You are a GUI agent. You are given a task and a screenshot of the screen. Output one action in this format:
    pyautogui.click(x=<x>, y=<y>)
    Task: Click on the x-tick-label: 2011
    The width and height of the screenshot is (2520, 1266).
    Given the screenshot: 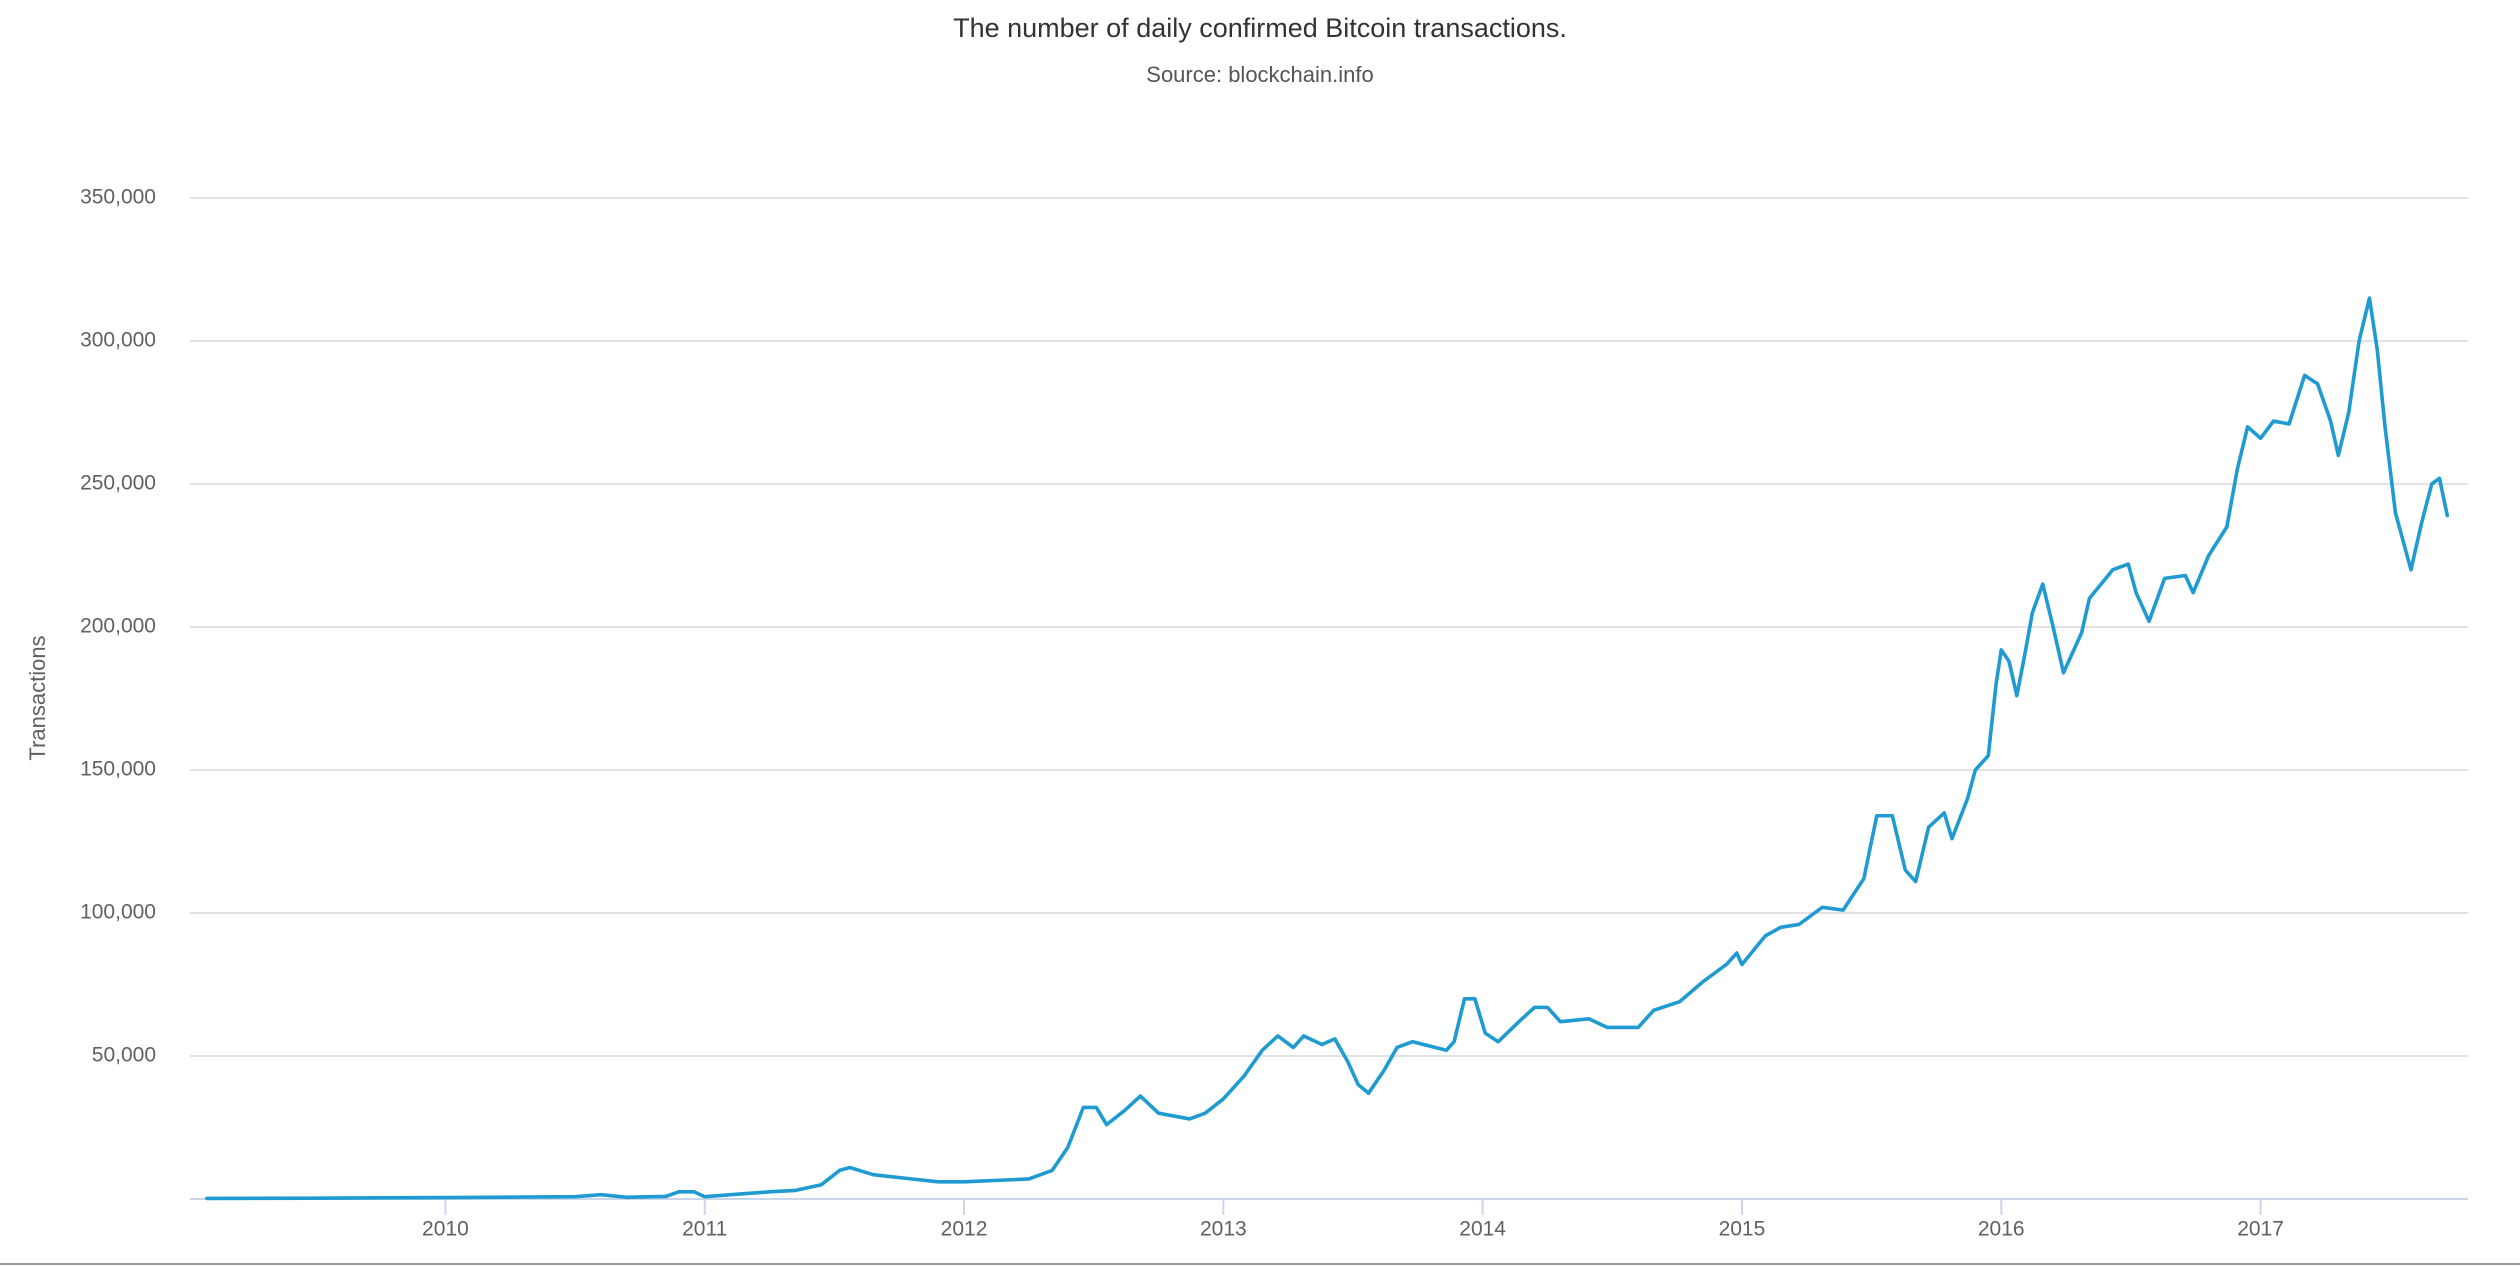 What is the action you would take?
    pyautogui.click(x=704, y=1229)
    